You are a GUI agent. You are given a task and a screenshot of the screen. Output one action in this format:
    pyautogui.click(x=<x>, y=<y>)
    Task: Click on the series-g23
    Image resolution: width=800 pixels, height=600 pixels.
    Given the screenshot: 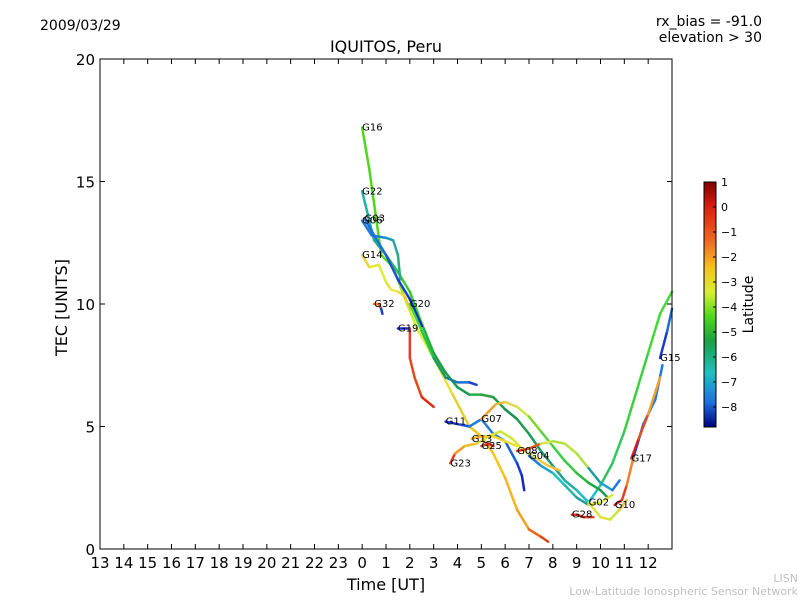 What is the action you would take?
    pyautogui.click(x=505, y=451)
    